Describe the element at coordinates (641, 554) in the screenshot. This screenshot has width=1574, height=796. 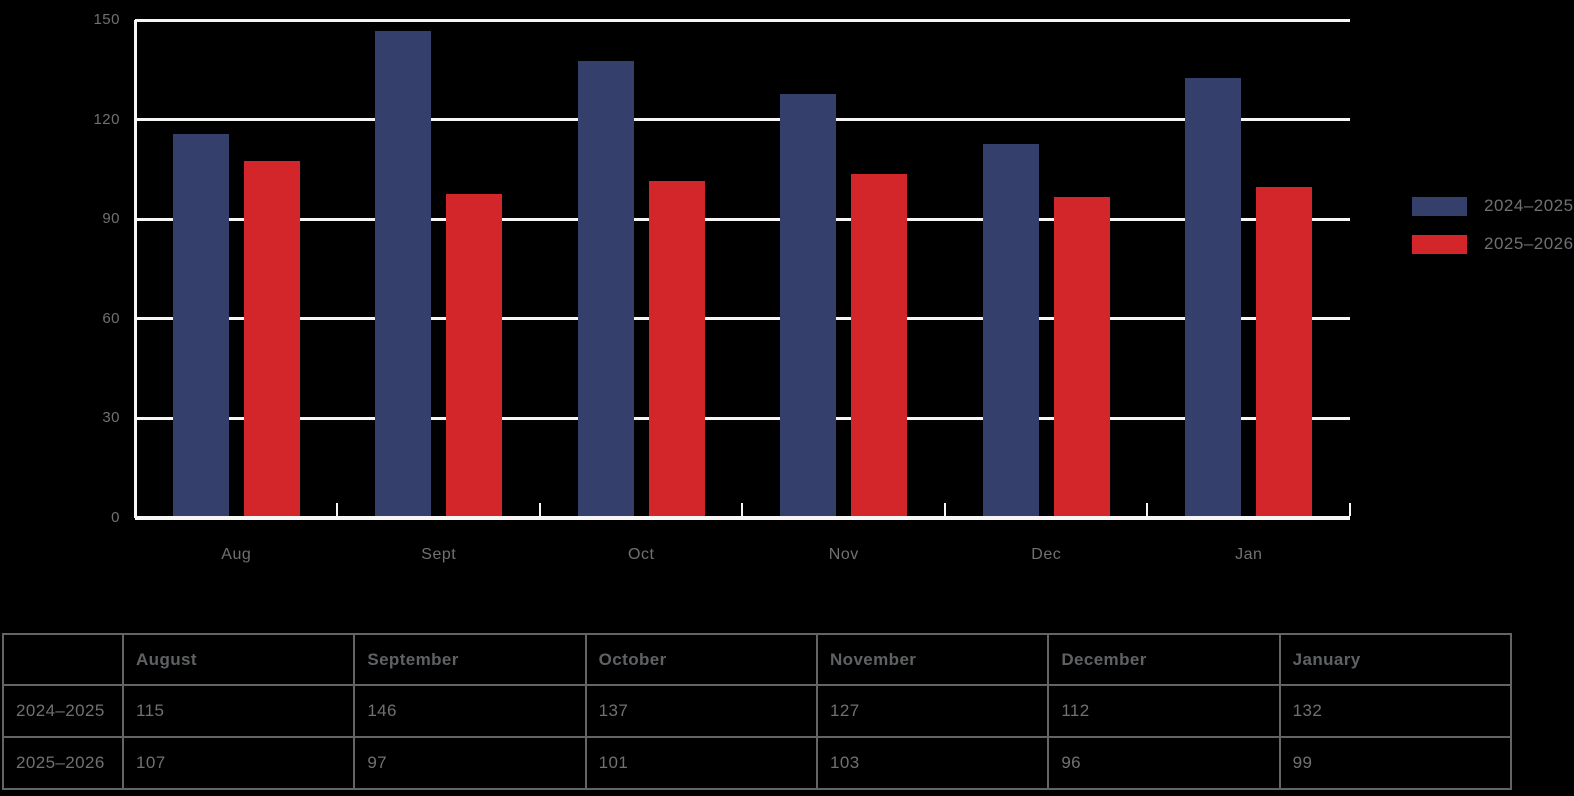
I see `x-category-label-oct: Oct` at that location.